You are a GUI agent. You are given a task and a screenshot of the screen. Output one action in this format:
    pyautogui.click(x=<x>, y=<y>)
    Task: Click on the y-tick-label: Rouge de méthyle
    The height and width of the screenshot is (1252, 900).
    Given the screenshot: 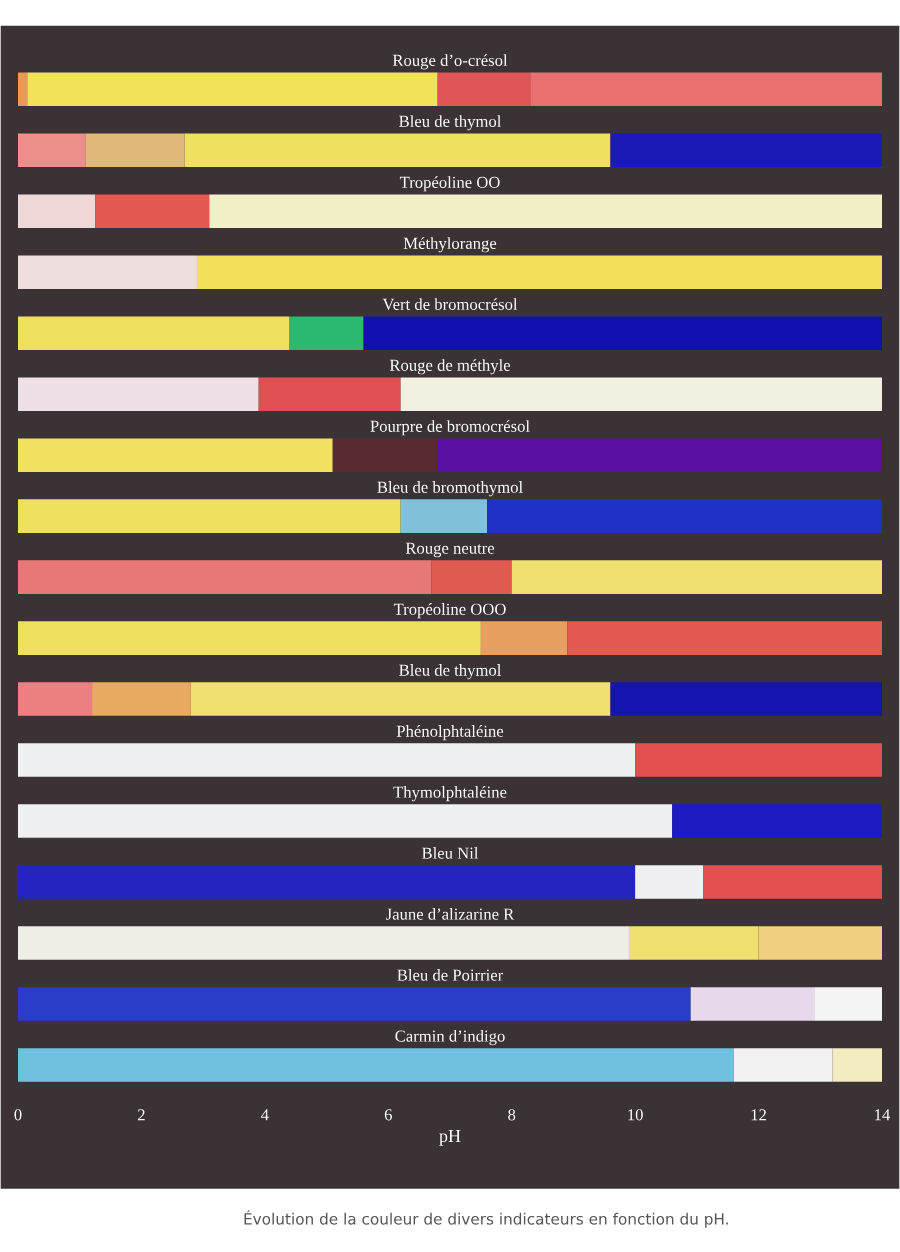 What is the action you would take?
    pyautogui.click(x=450, y=367)
    